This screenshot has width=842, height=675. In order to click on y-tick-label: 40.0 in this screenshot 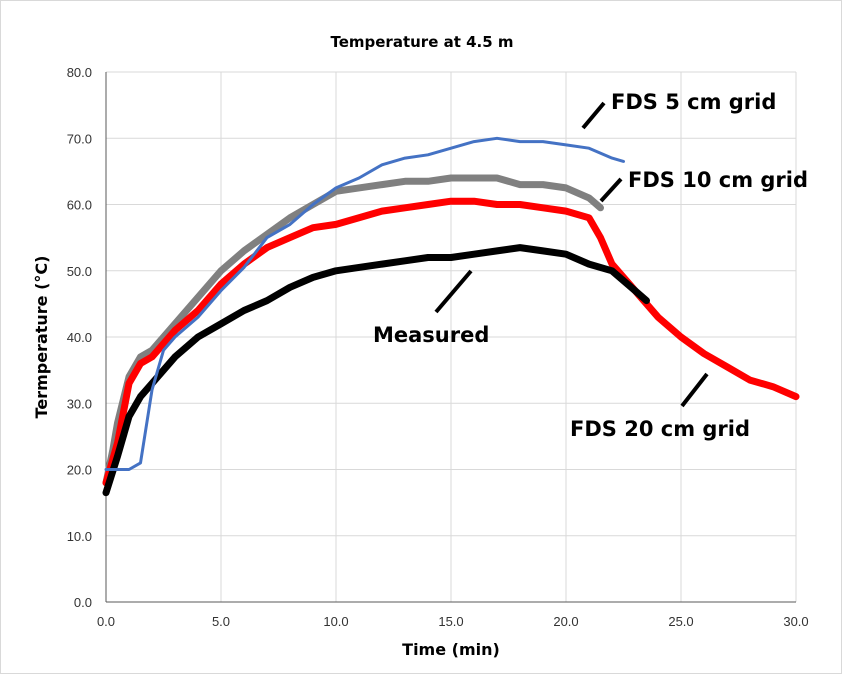, I will do `click(79, 337)`.